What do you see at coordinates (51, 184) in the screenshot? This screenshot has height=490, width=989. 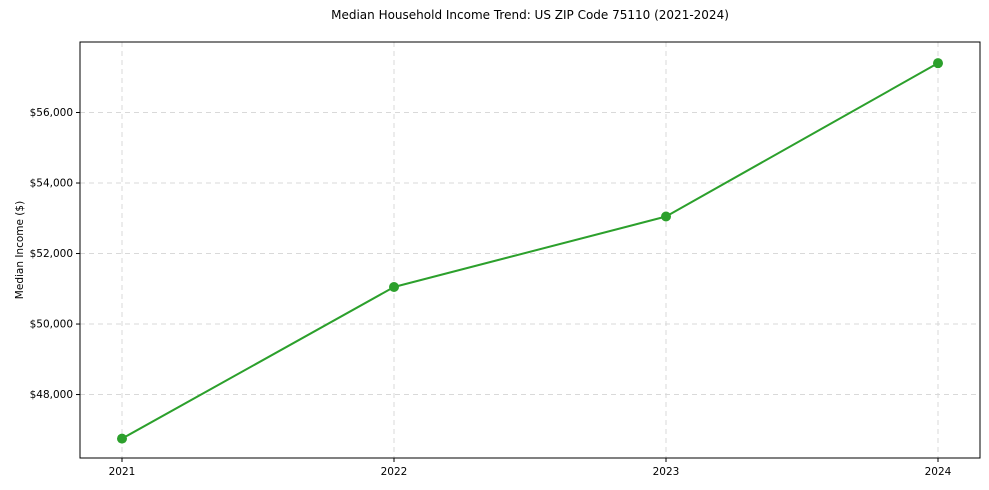 I see `y-tick-label: $54,000` at bounding box center [51, 184].